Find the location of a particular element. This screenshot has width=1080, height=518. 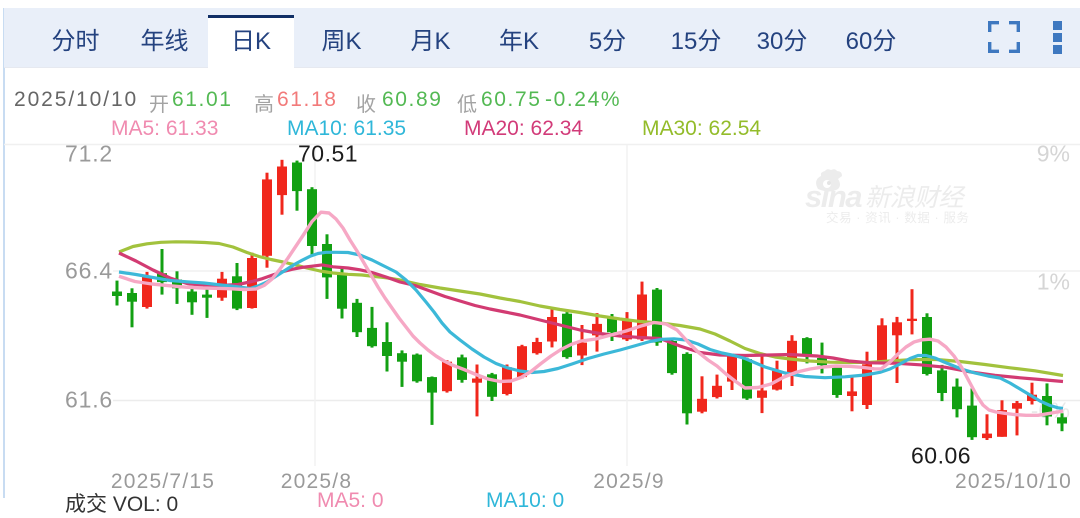

svg-text: 交易 · 资讯 · 数据 · 服务 is located at coordinates (898, 217).